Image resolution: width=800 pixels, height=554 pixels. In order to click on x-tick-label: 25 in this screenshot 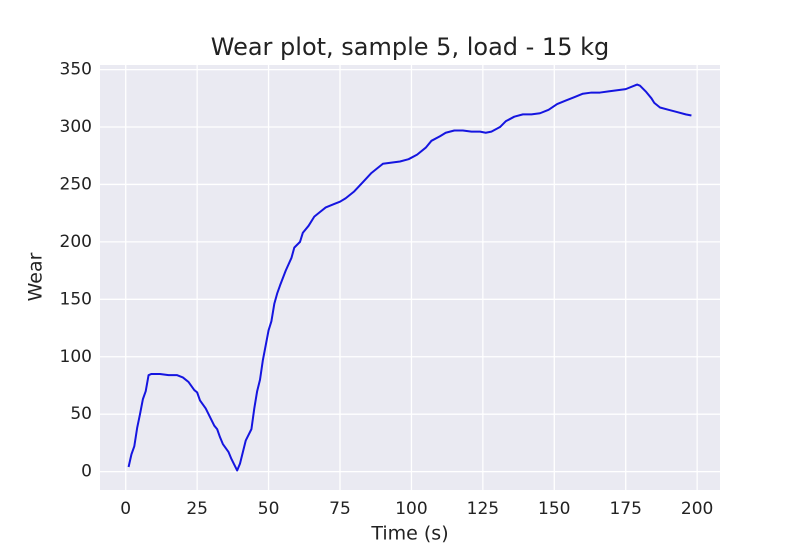, I will do `click(197, 509)`.